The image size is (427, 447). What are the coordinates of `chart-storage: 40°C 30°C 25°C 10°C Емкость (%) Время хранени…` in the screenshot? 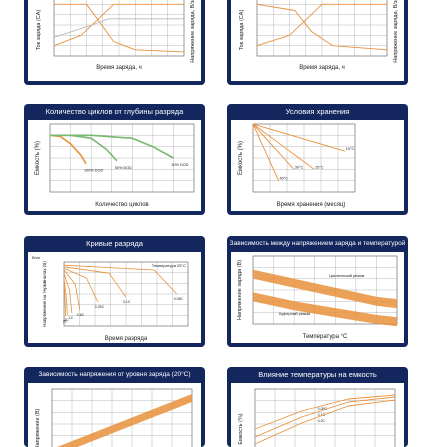 It's located at (297, 165).